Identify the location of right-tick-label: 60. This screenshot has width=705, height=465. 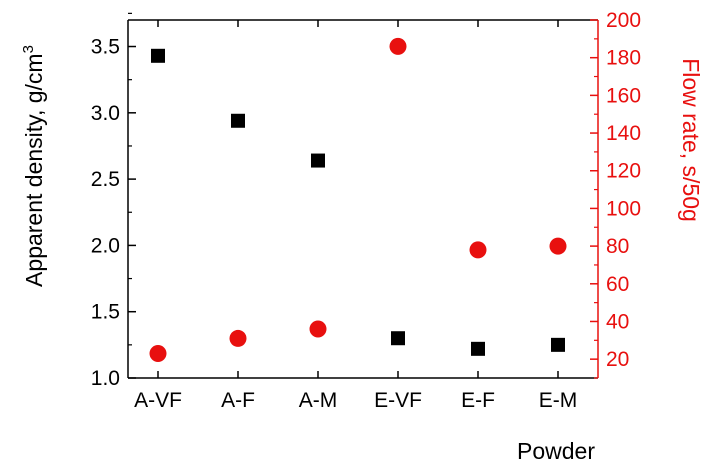
(617, 284).